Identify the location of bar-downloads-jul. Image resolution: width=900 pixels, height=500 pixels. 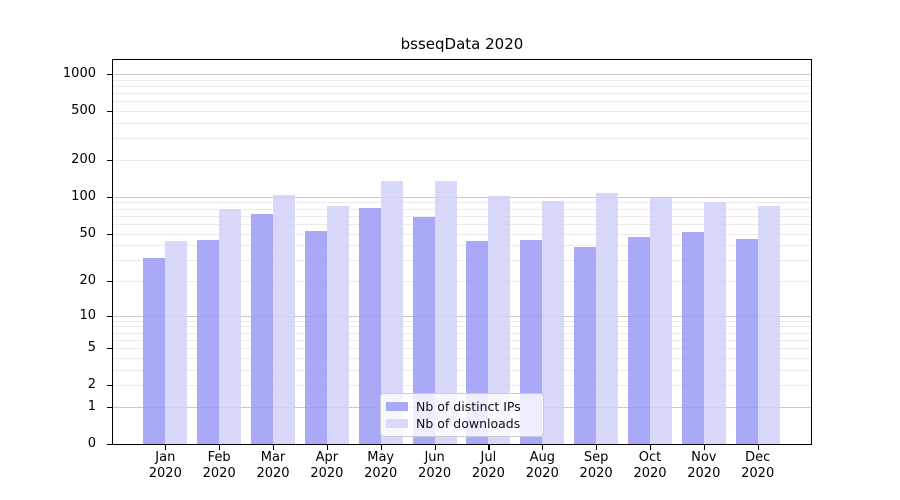
(499, 320).